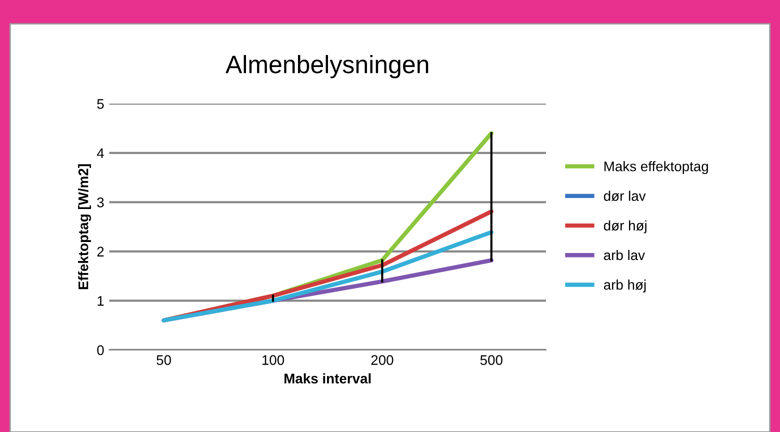  I want to click on legend-label: Maks effektoptag, so click(656, 167).